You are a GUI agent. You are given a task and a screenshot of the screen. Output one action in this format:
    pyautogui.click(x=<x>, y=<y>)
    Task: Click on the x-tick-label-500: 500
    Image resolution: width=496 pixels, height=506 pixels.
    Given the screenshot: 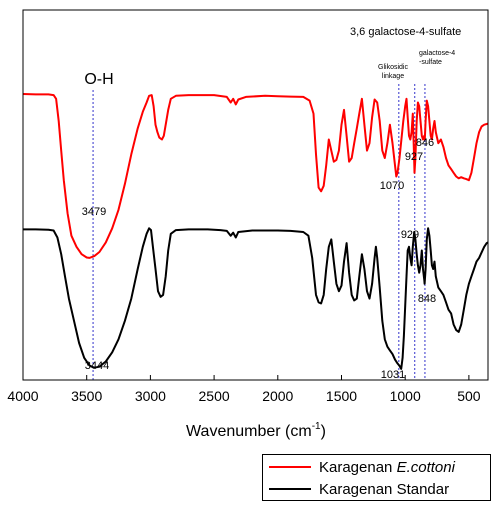 What is the action you would take?
    pyautogui.click(x=469, y=396)
    